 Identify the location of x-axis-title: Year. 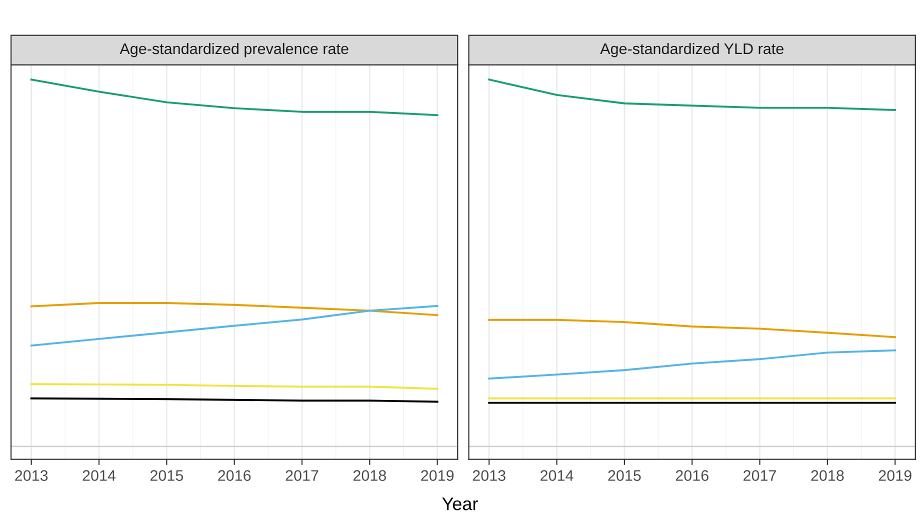
(460, 504).